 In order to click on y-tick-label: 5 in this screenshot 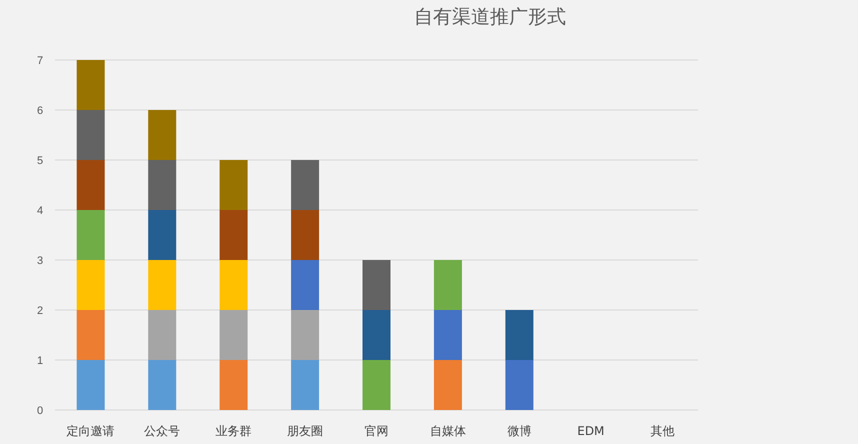, I will do `click(40, 161)`.